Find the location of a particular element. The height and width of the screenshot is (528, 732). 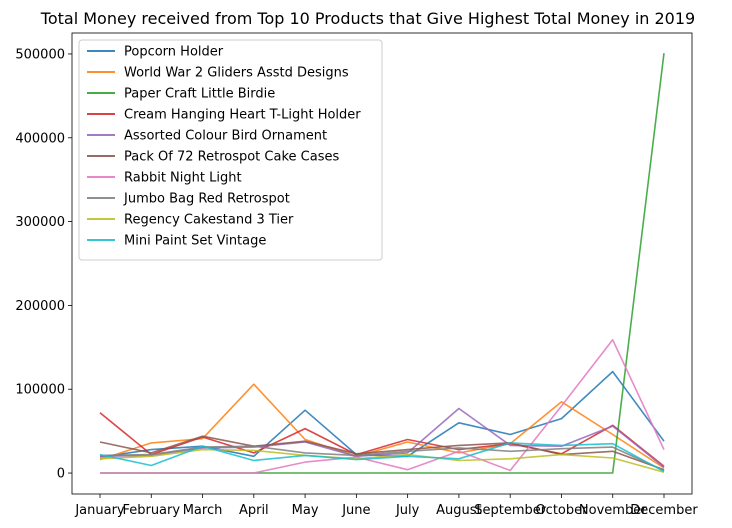

legend-item: Cream Hanging Heart T-Light Holder is located at coordinates (224, 115).